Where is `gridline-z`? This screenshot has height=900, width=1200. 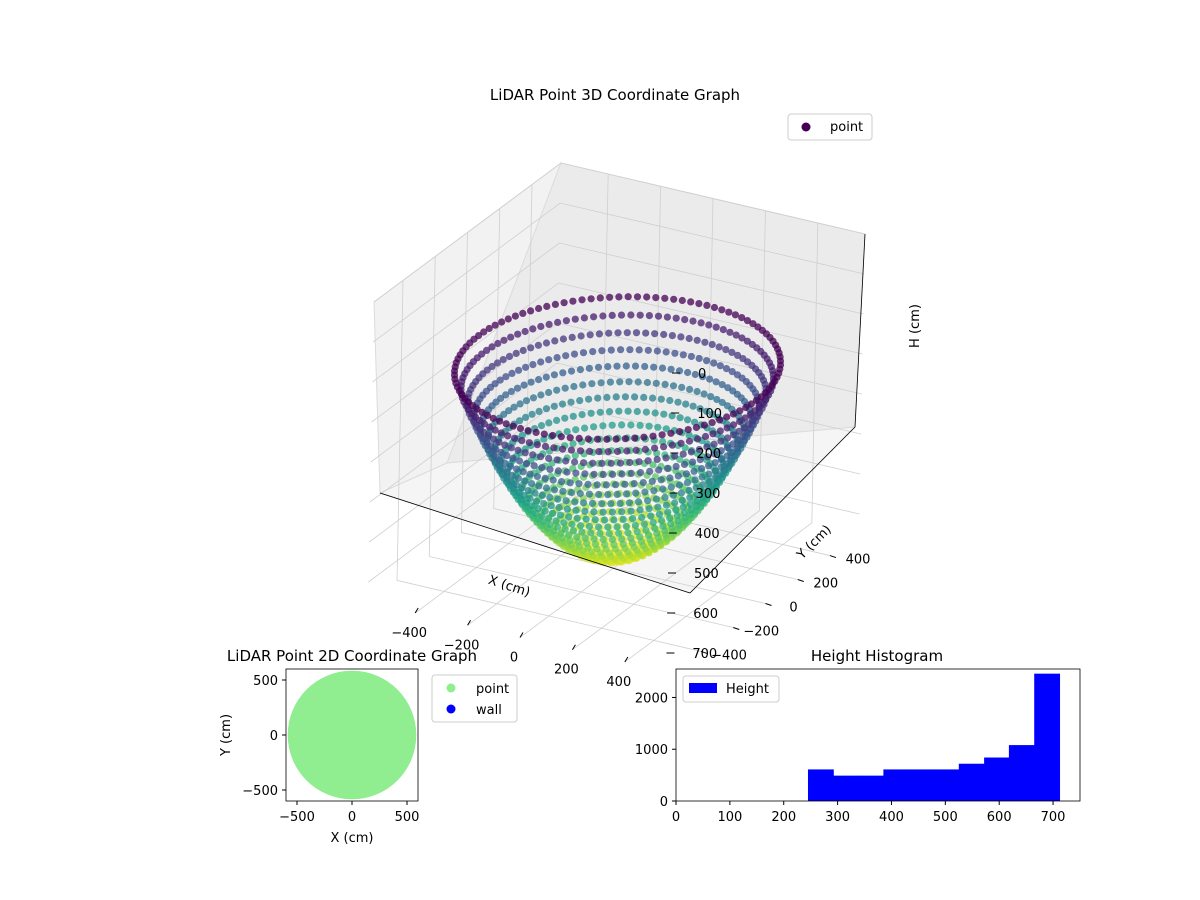
gridline-z is located at coordinates (618, 312).